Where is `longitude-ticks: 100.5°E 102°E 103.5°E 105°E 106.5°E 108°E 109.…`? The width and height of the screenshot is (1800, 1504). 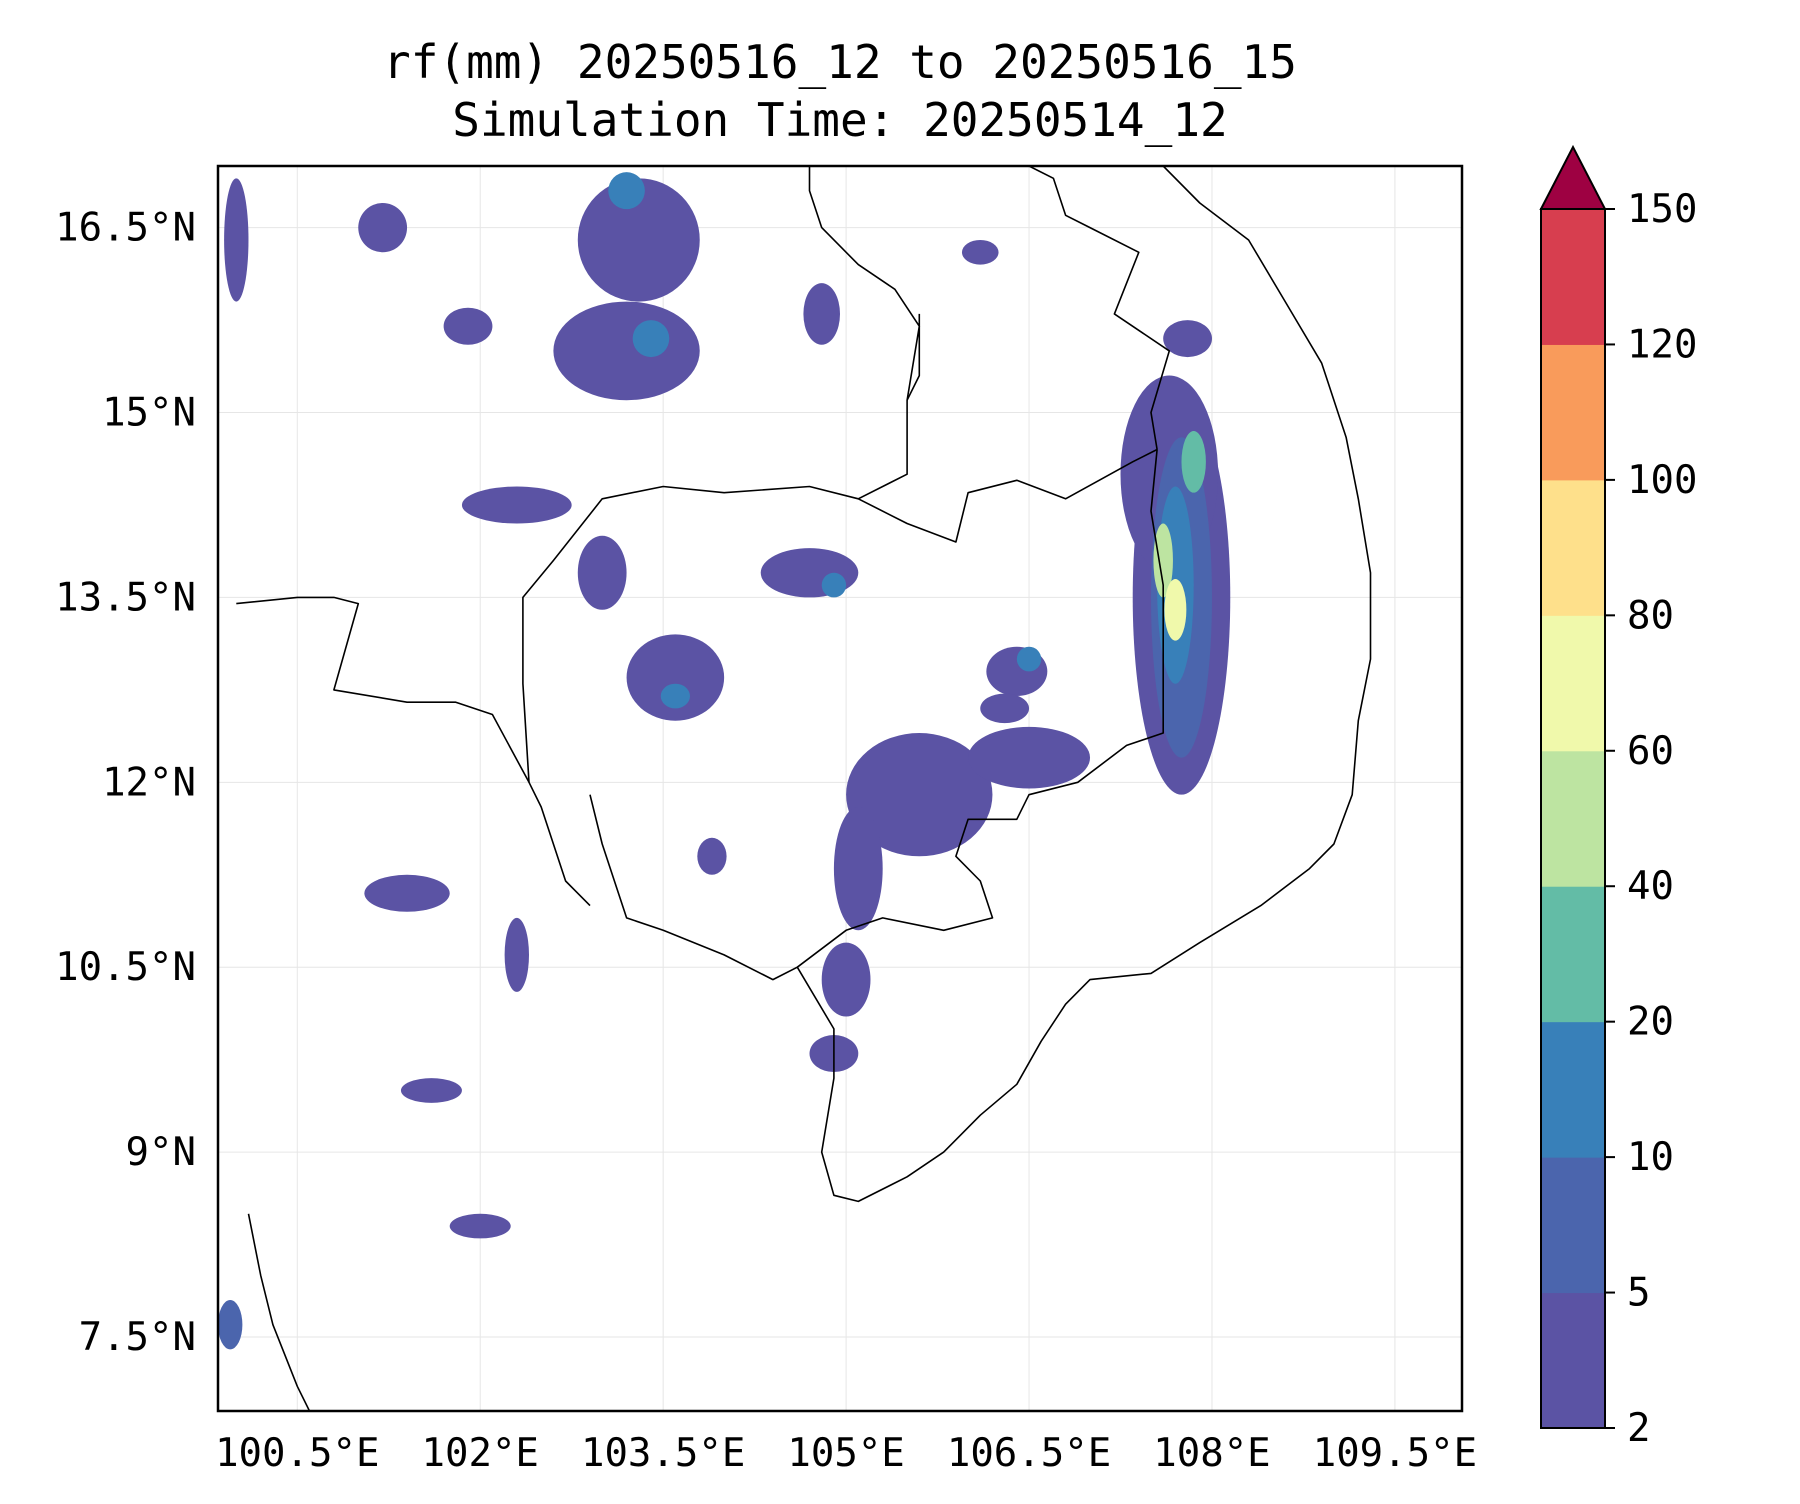 longitude-ticks: 100.5°E 102°E 103.5°E 105°E 106.5°E 108°E 109.… is located at coordinates (846, 1453).